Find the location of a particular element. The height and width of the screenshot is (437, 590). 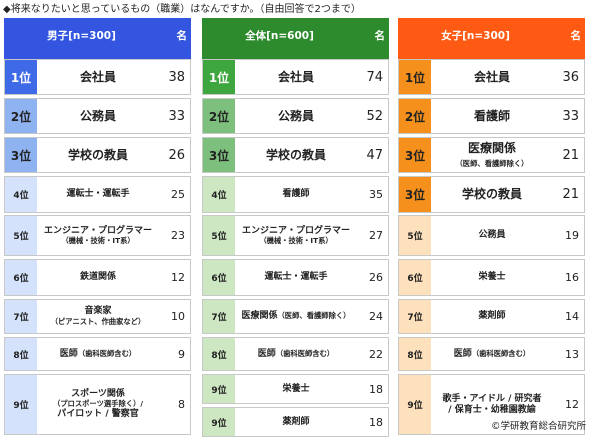

vote-count: 21 is located at coordinates (570, 155).